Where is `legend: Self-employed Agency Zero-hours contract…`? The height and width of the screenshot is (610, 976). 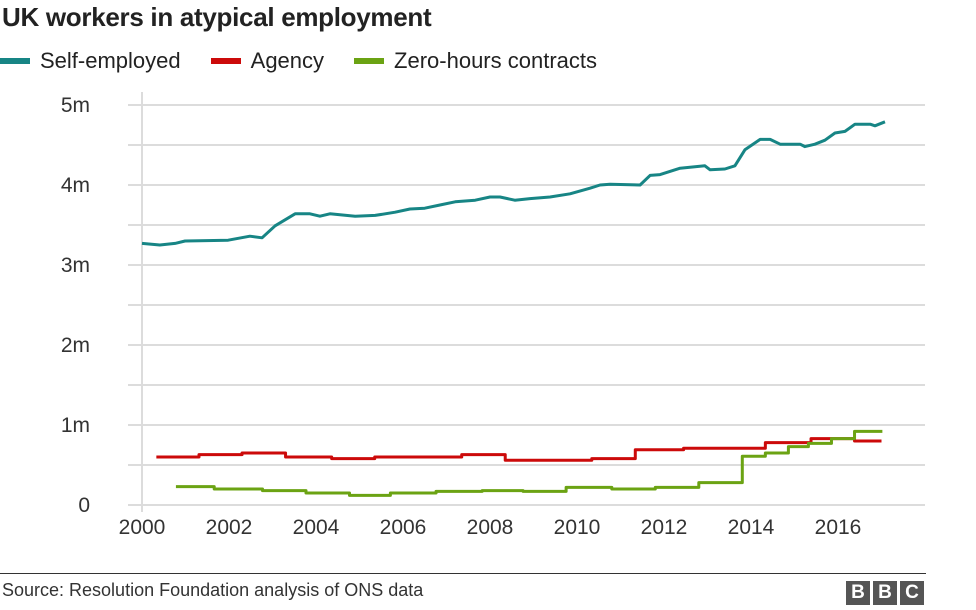
legend: Self-employed Agency Zero-hours contract… is located at coordinates (313, 61).